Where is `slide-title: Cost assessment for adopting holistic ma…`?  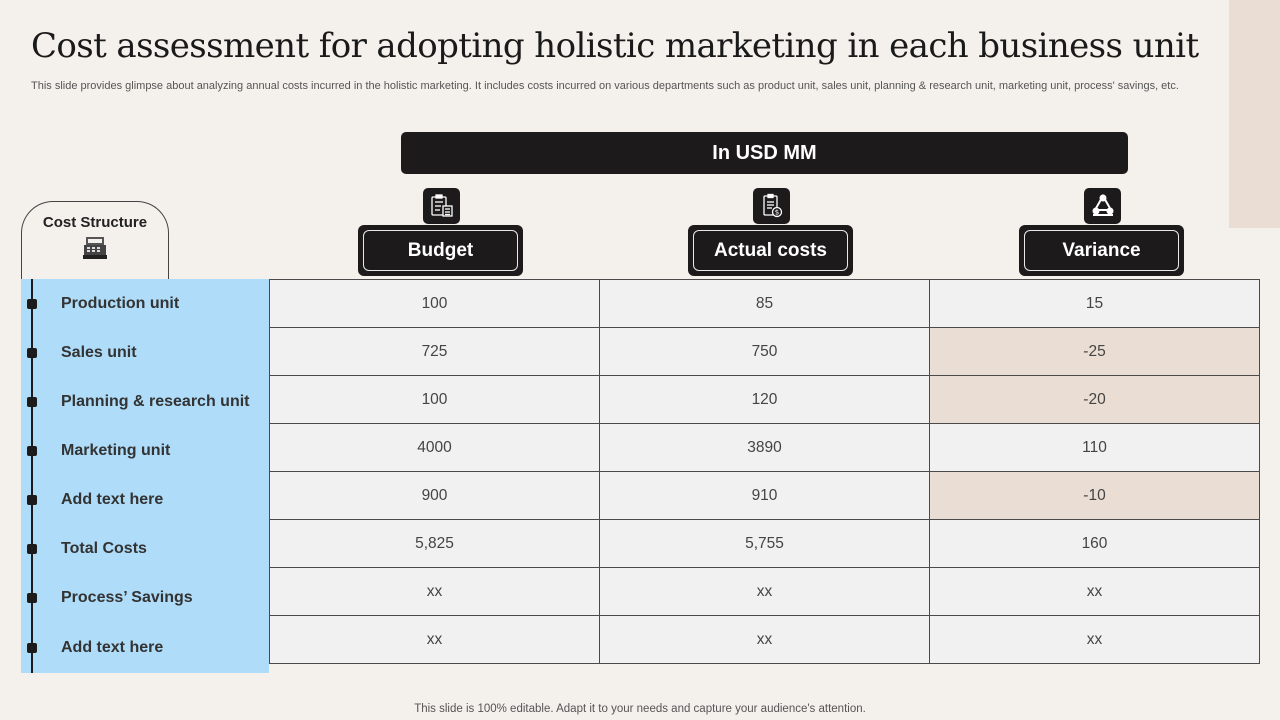
slide-title: Cost assessment for adopting holistic ma… is located at coordinates (615, 46).